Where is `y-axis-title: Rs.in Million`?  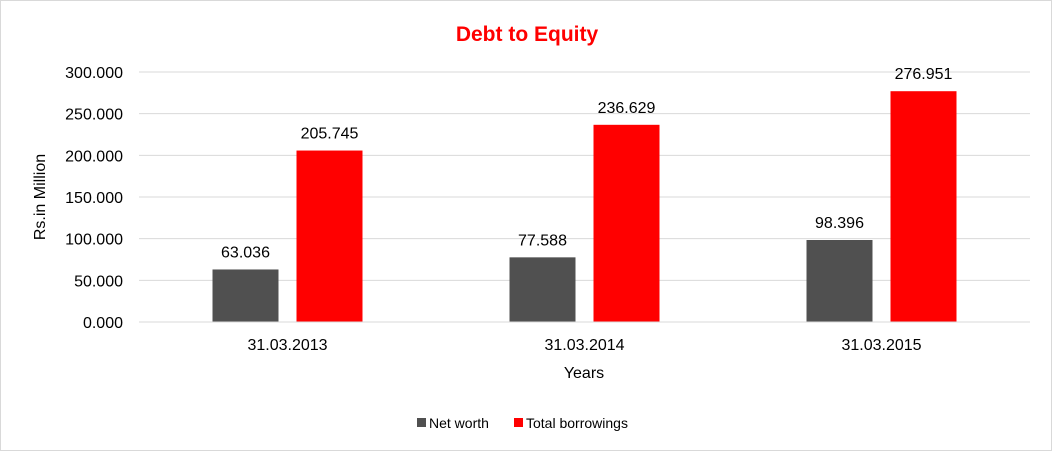 y-axis-title: Rs.in Million is located at coordinates (40, 197).